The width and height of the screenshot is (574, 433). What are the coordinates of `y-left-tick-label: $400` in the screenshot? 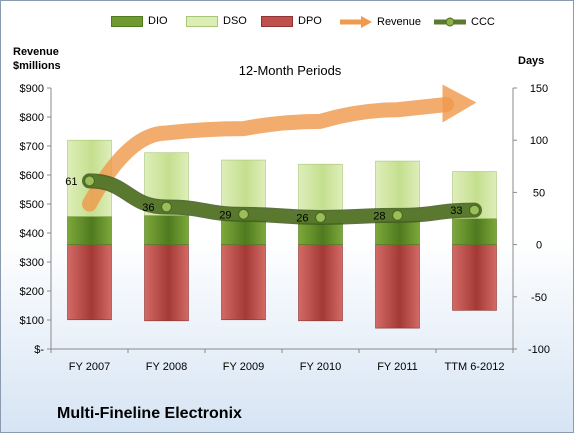 It's located at (32, 234).